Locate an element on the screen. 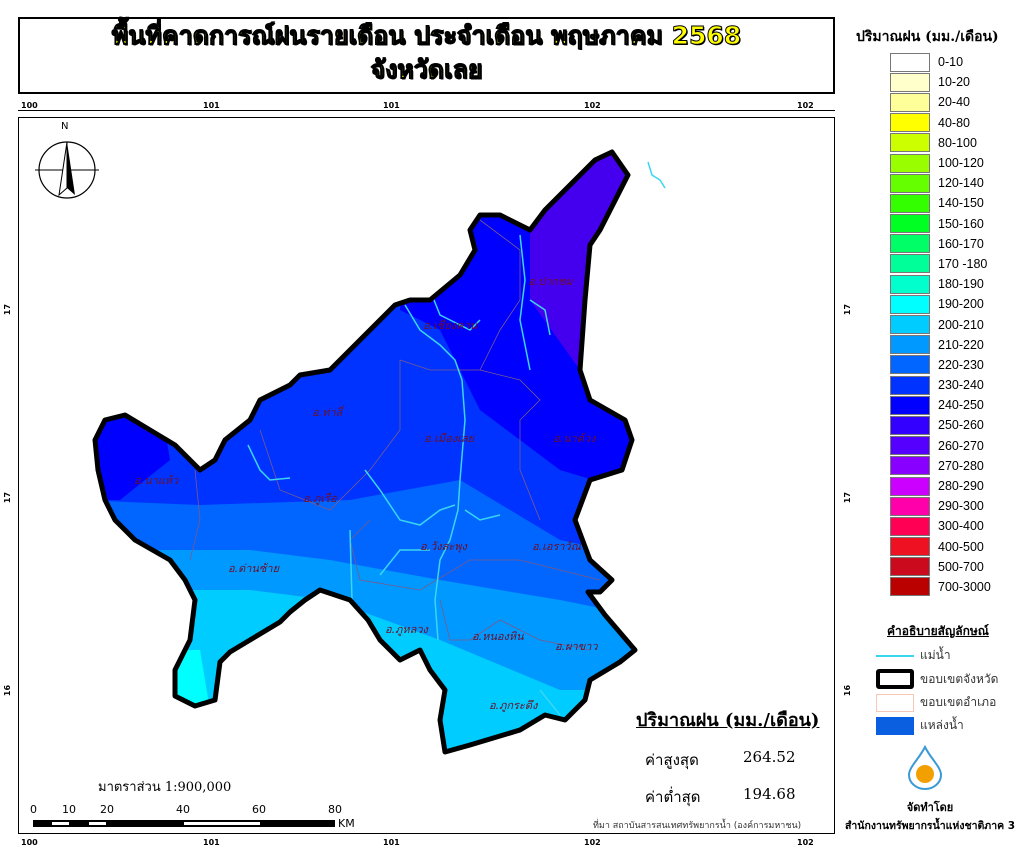 The height and width of the screenshot is (853, 1024). legend-item: 170 -180 is located at coordinates (940, 264).